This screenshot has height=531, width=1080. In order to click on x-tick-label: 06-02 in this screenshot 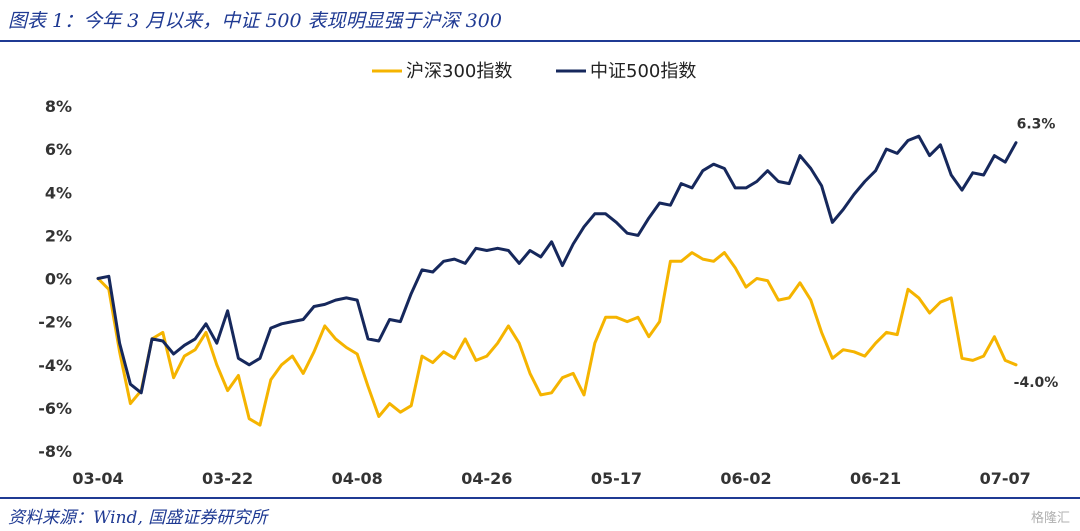, I will do `click(745, 478)`.